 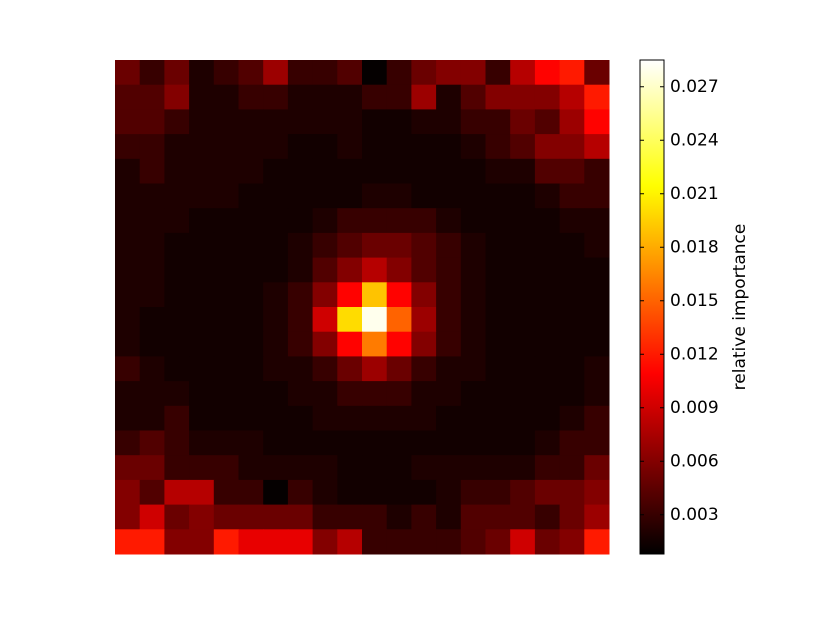 What do you see at coordinates (694, 247) in the screenshot?
I see `tick-label: 0.018` at bounding box center [694, 247].